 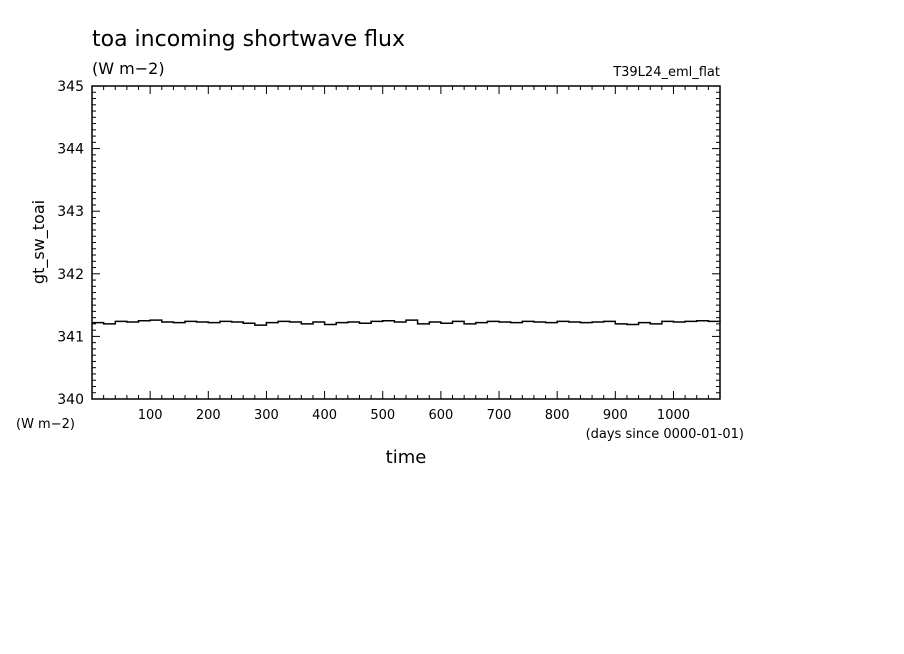 What do you see at coordinates (666, 72) in the screenshot?
I see `run-label: T39L24_eml_flat` at bounding box center [666, 72].